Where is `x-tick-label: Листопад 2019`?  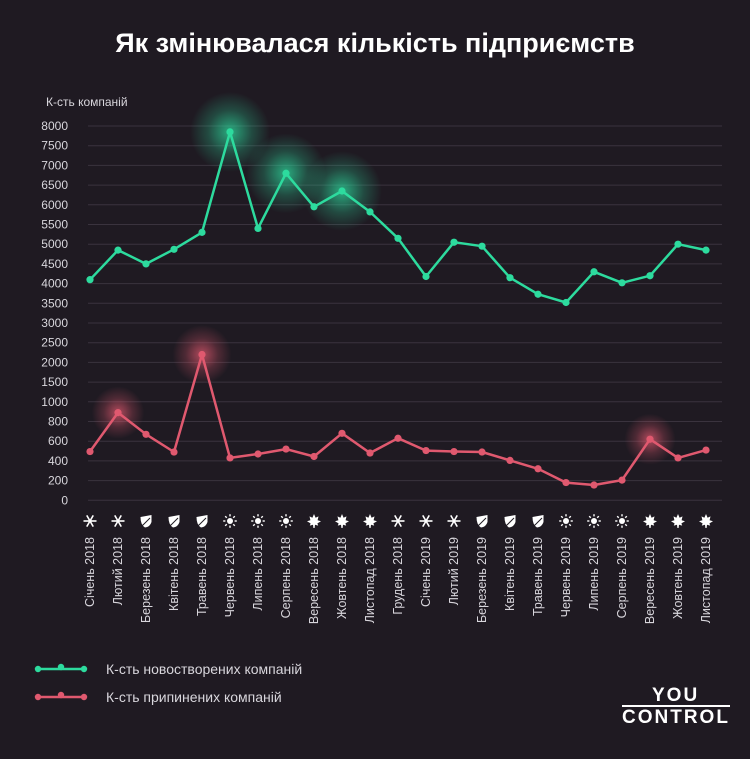 x-tick-label: Листопад 2019 is located at coordinates (706, 580).